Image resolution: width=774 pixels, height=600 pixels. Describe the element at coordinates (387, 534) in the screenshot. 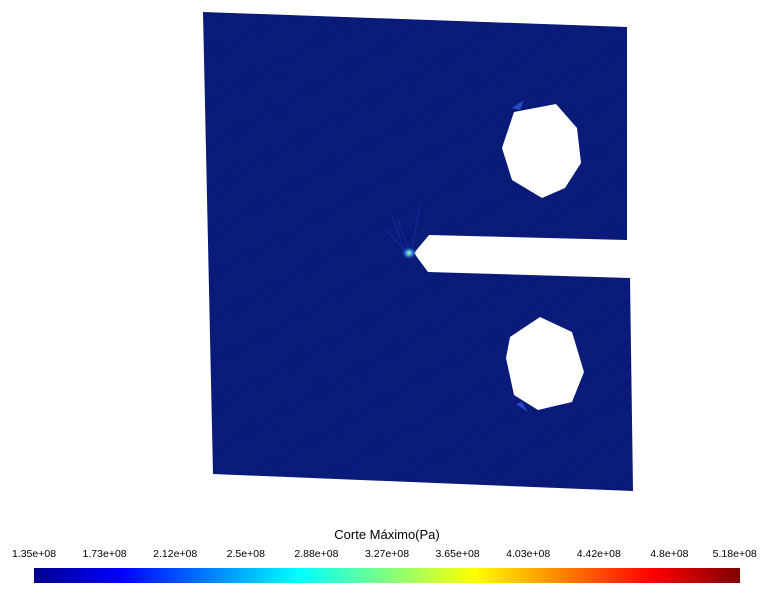

I see `colorbar-title: Corte Máximo(Pa)` at that location.